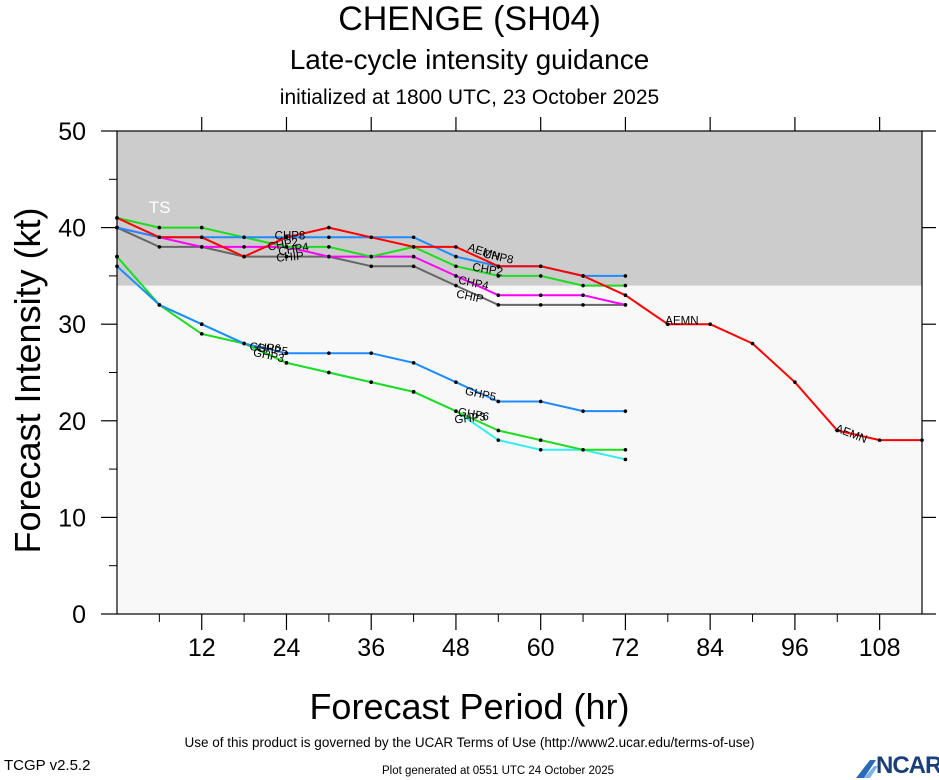  What do you see at coordinates (72, 325) in the screenshot?
I see `y-tick-label: 30` at bounding box center [72, 325].